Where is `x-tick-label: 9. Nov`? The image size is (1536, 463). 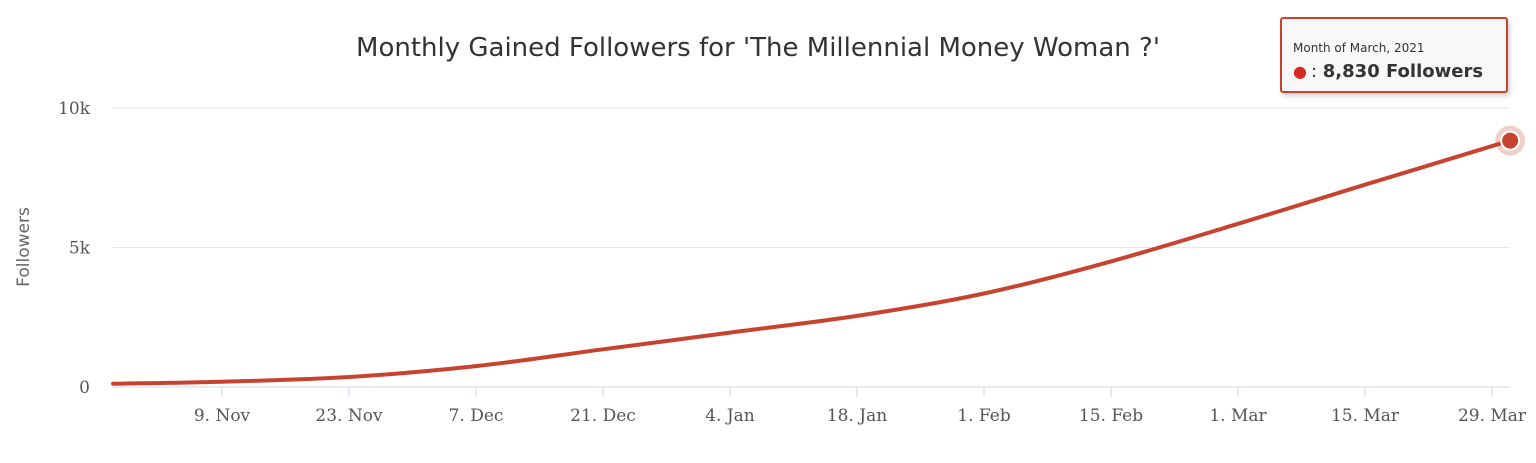
x-tick-label: 9. Nov is located at coordinates (222, 416).